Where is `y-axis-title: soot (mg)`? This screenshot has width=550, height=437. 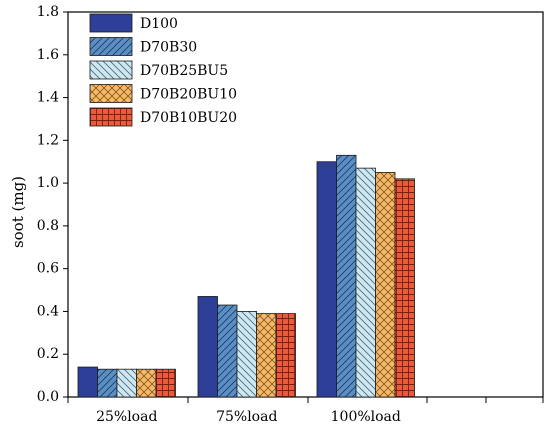
y-axis-title: soot (mg) is located at coordinates (18, 212).